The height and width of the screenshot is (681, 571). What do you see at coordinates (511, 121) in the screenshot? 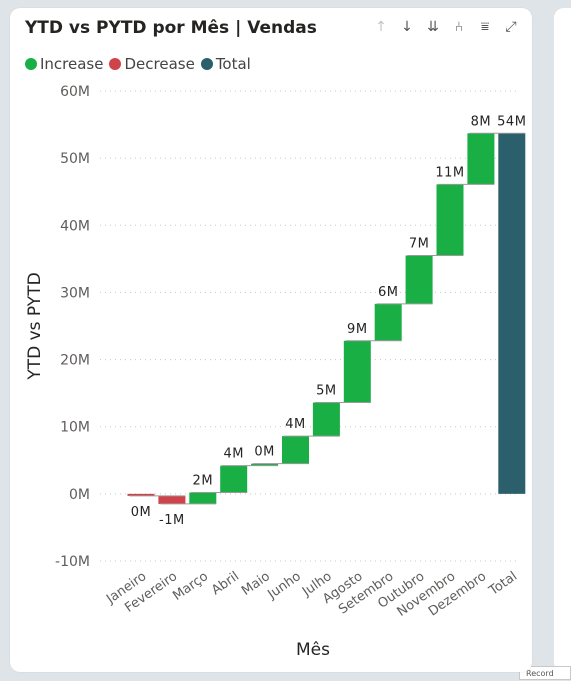
I see `data-label: 54M` at bounding box center [511, 121].